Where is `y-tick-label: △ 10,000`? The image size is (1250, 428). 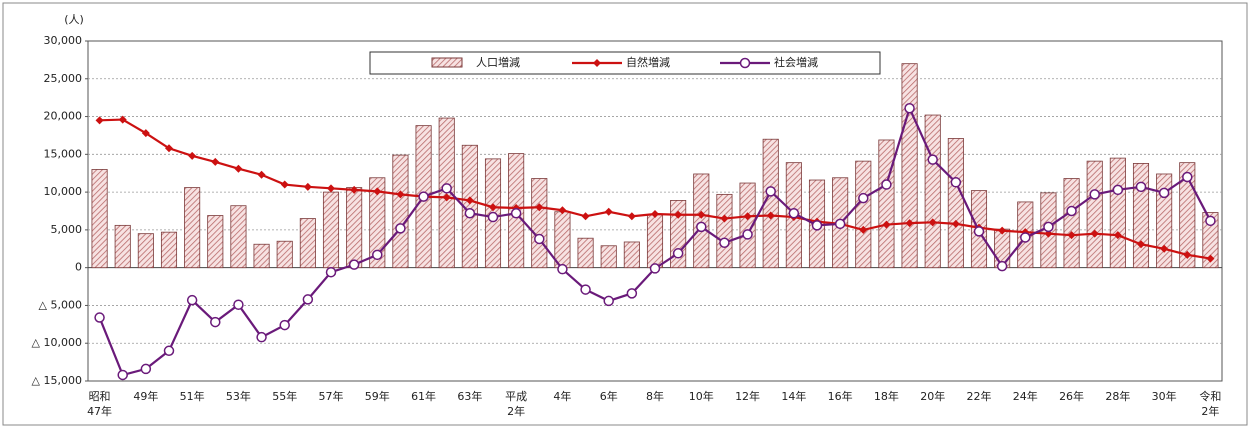 y-tick-label: △ 10,000 is located at coordinates (57, 342).